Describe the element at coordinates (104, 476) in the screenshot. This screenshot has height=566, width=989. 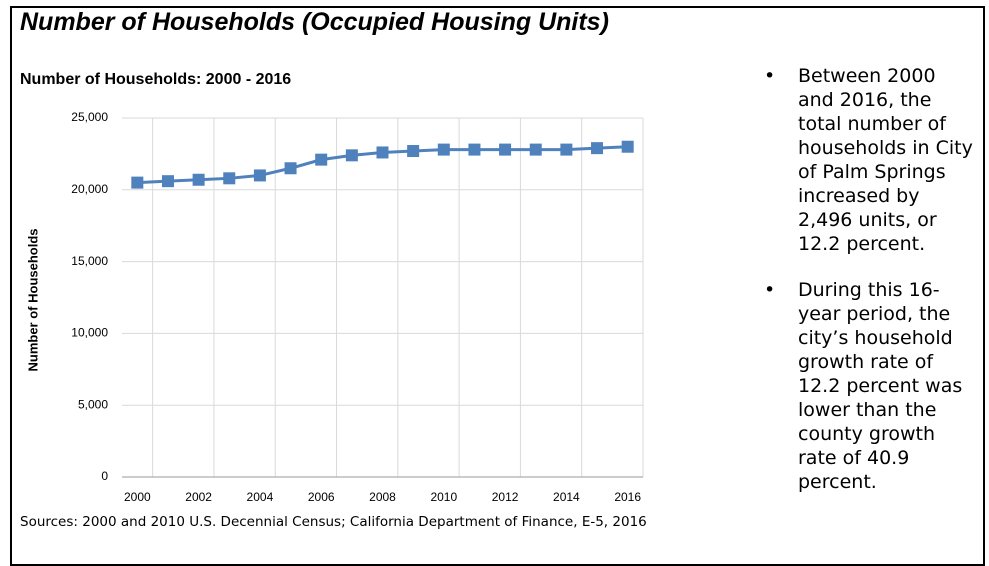
I see `y-tick-label: 0` at that location.